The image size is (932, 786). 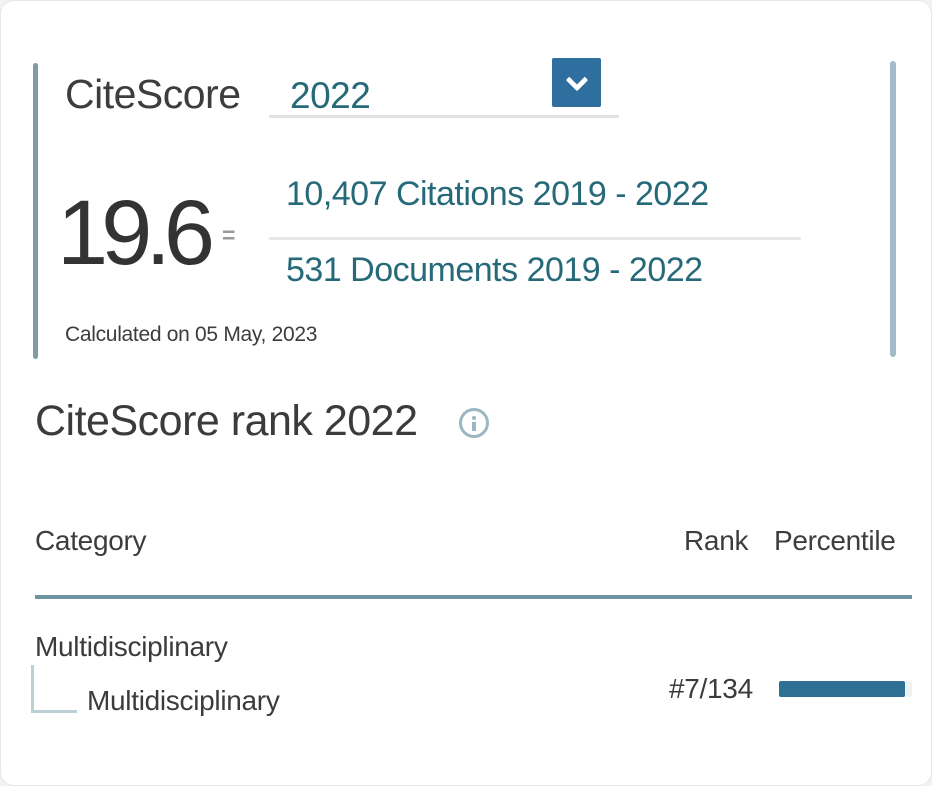 What do you see at coordinates (131, 646) in the screenshot?
I see `parent-category-label: Multidisciplinary` at bounding box center [131, 646].